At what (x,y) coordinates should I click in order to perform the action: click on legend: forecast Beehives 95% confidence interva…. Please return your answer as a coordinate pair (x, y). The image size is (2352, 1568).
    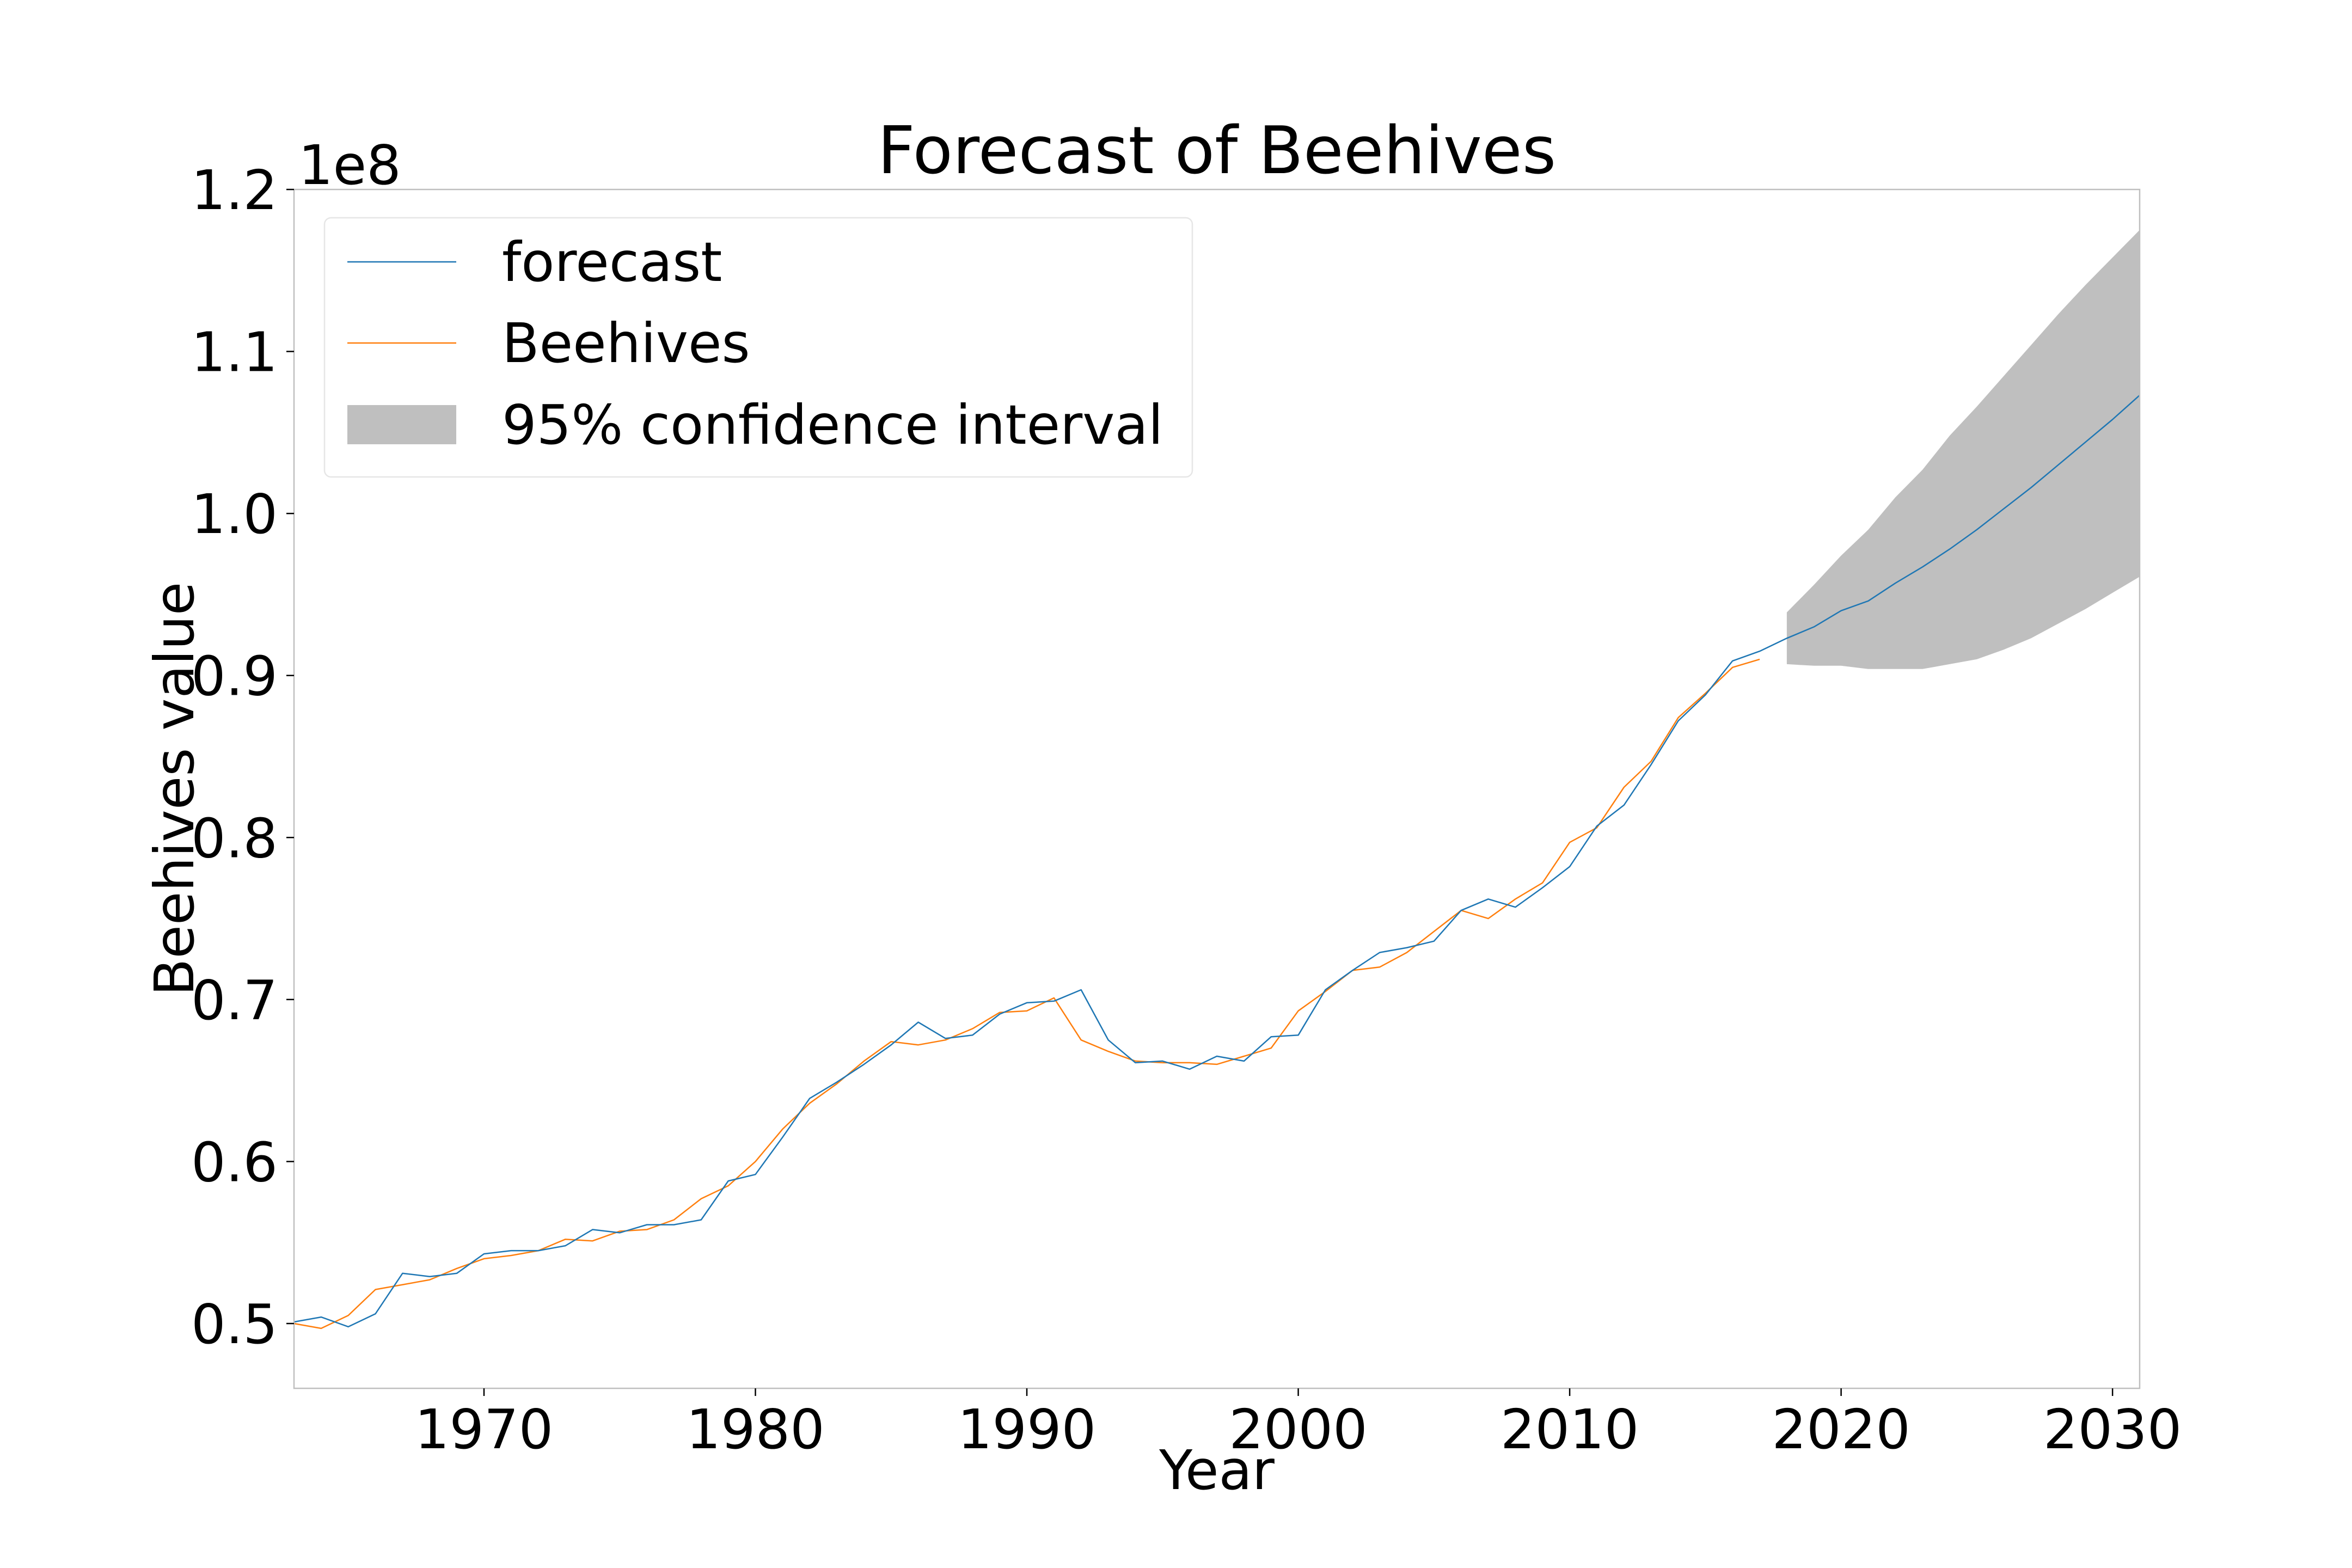
    Looking at the image, I should click on (758, 347).